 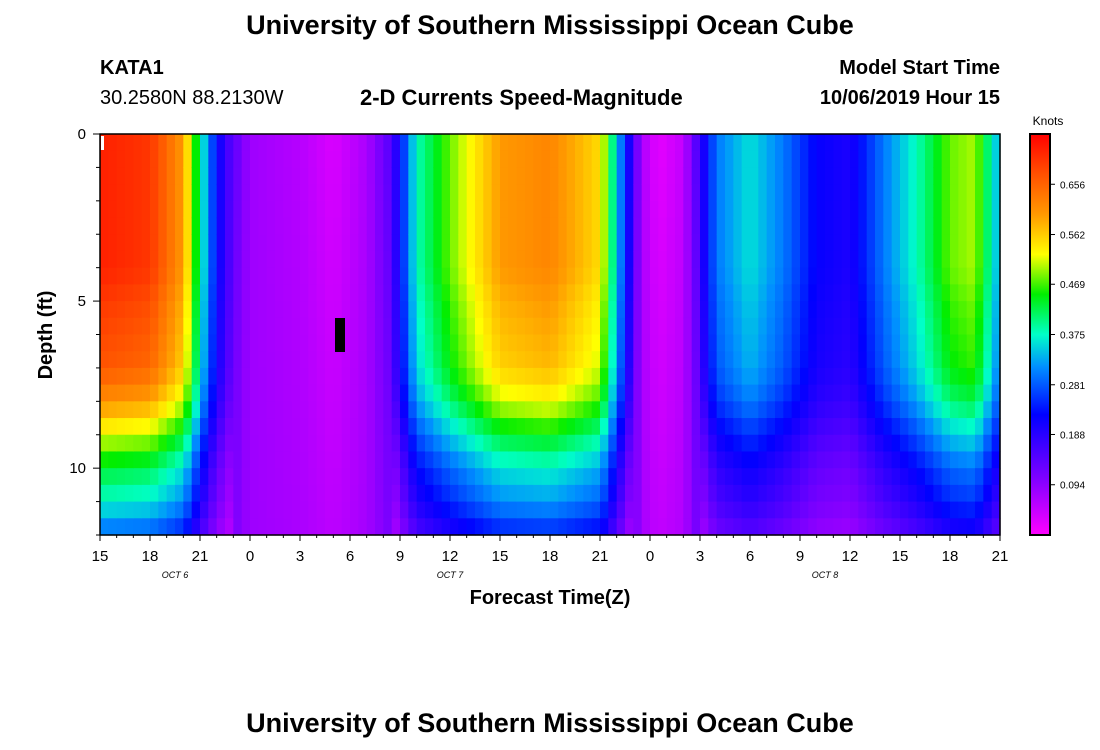 What do you see at coordinates (1072, 236) in the screenshot?
I see `colorbar-tick-label: 0.562` at bounding box center [1072, 236].